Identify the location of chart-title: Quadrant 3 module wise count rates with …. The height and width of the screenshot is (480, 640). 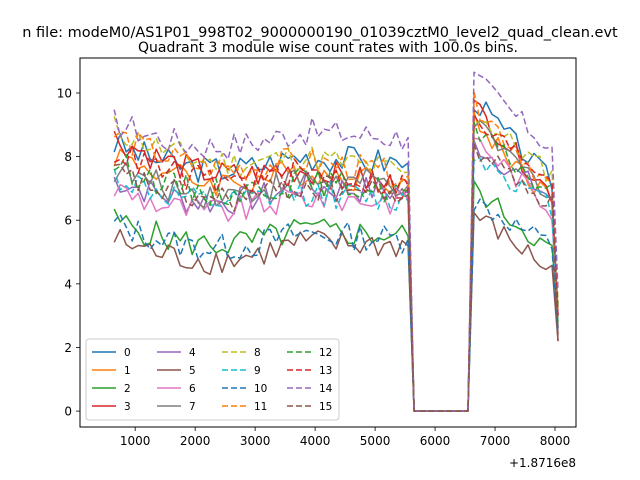
(328, 48).